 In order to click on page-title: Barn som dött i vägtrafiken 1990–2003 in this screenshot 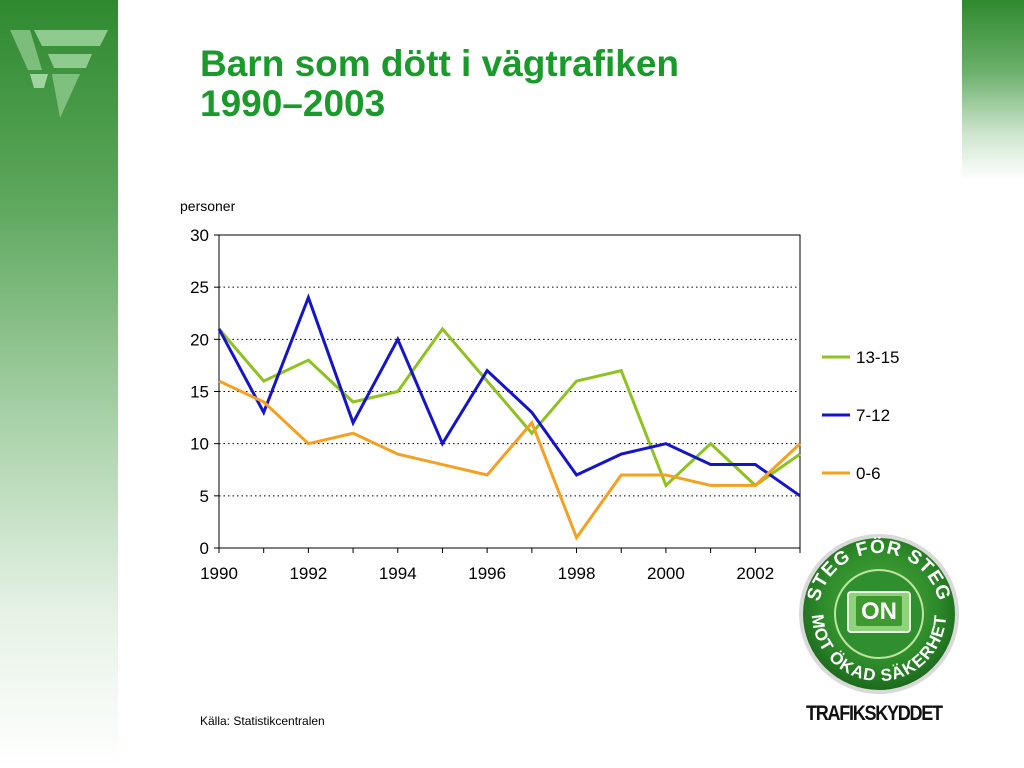, I will do `click(439, 84)`.